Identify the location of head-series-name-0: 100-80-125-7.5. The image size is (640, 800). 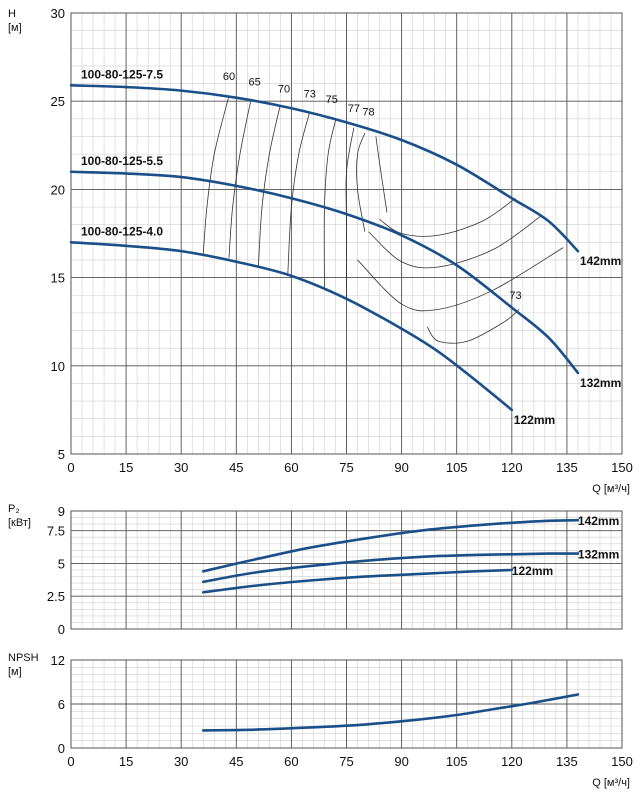
(122, 74).